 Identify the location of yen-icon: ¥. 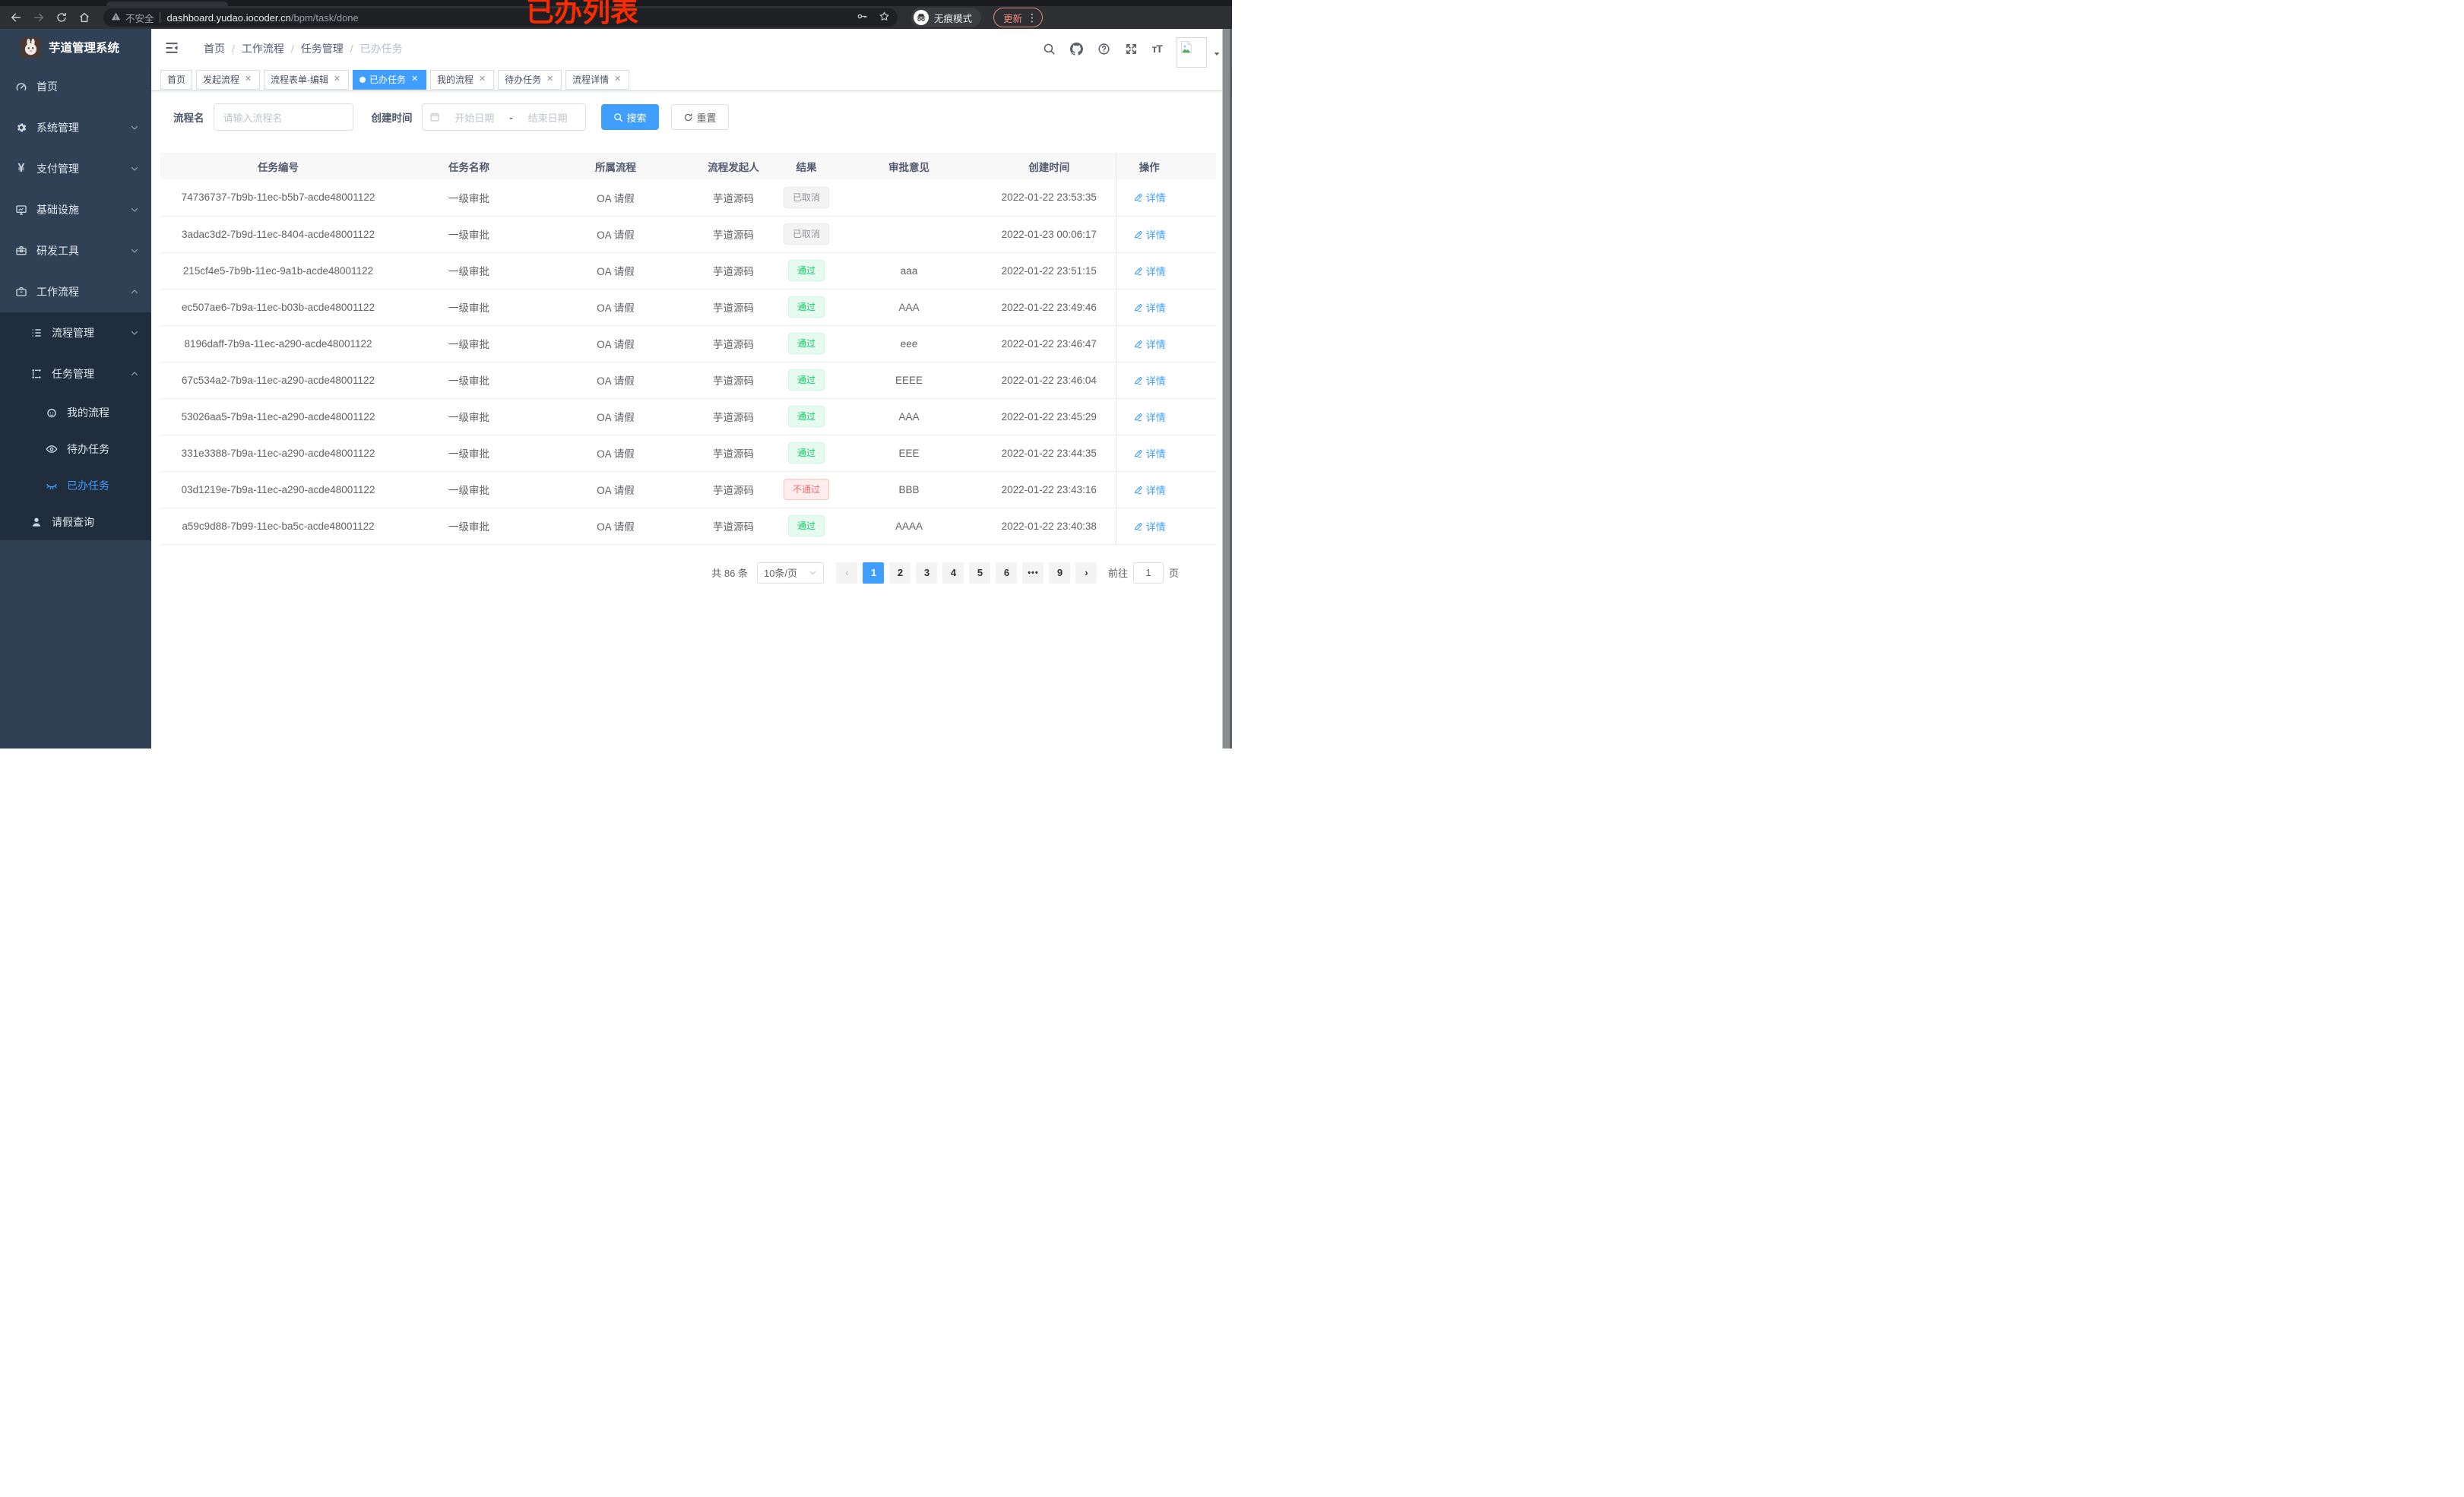
(21, 168).